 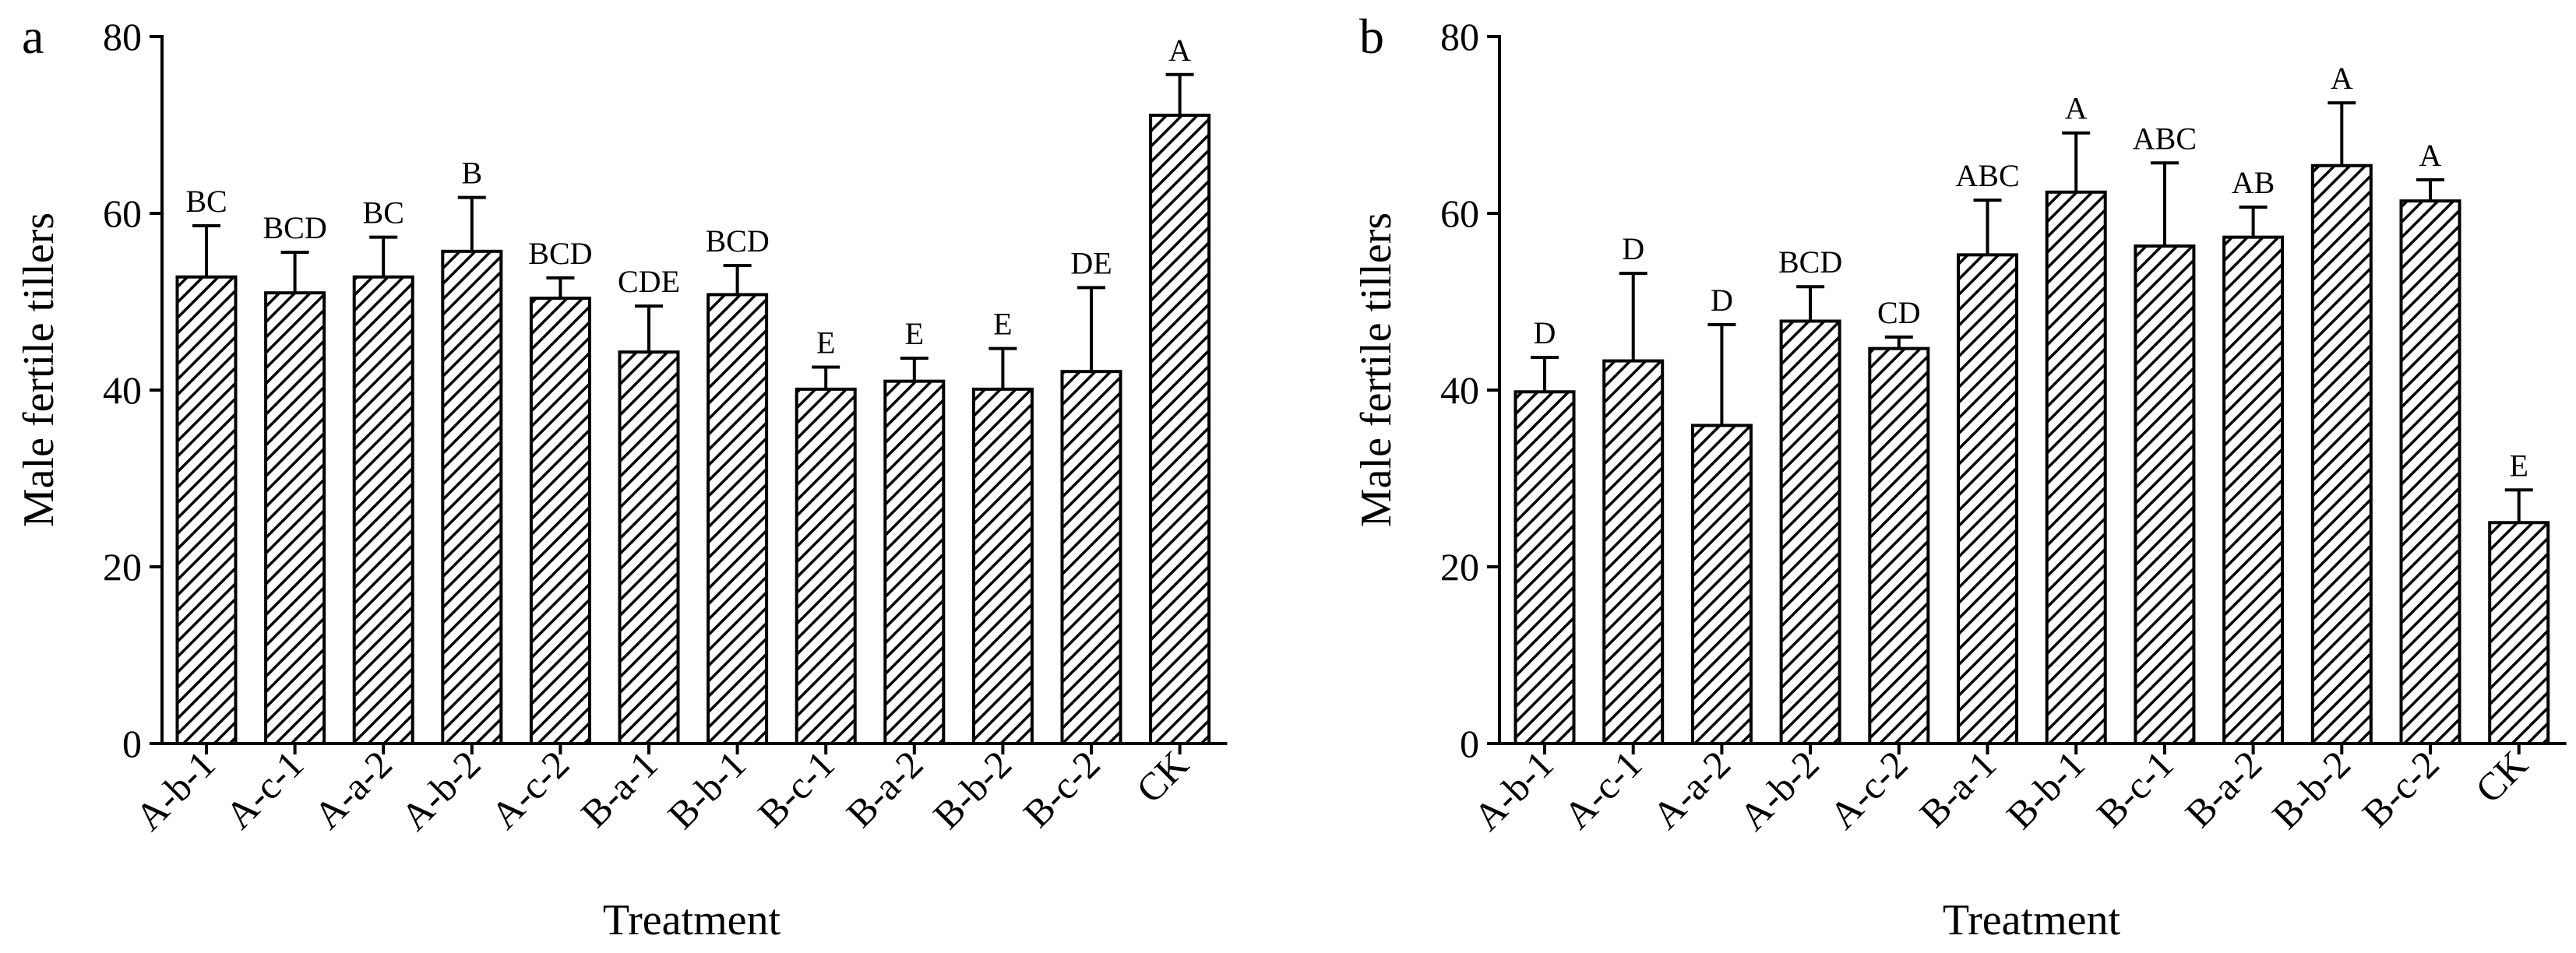 I want to click on panel-a-x-axis-title: Treatment, so click(x=692, y=920).